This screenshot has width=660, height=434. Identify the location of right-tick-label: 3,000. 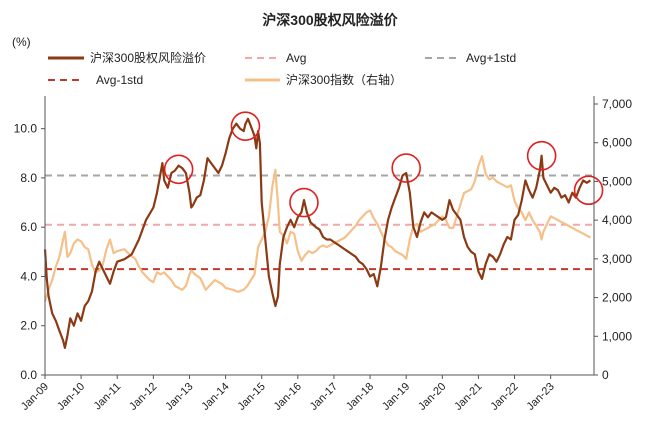
(617, 259).